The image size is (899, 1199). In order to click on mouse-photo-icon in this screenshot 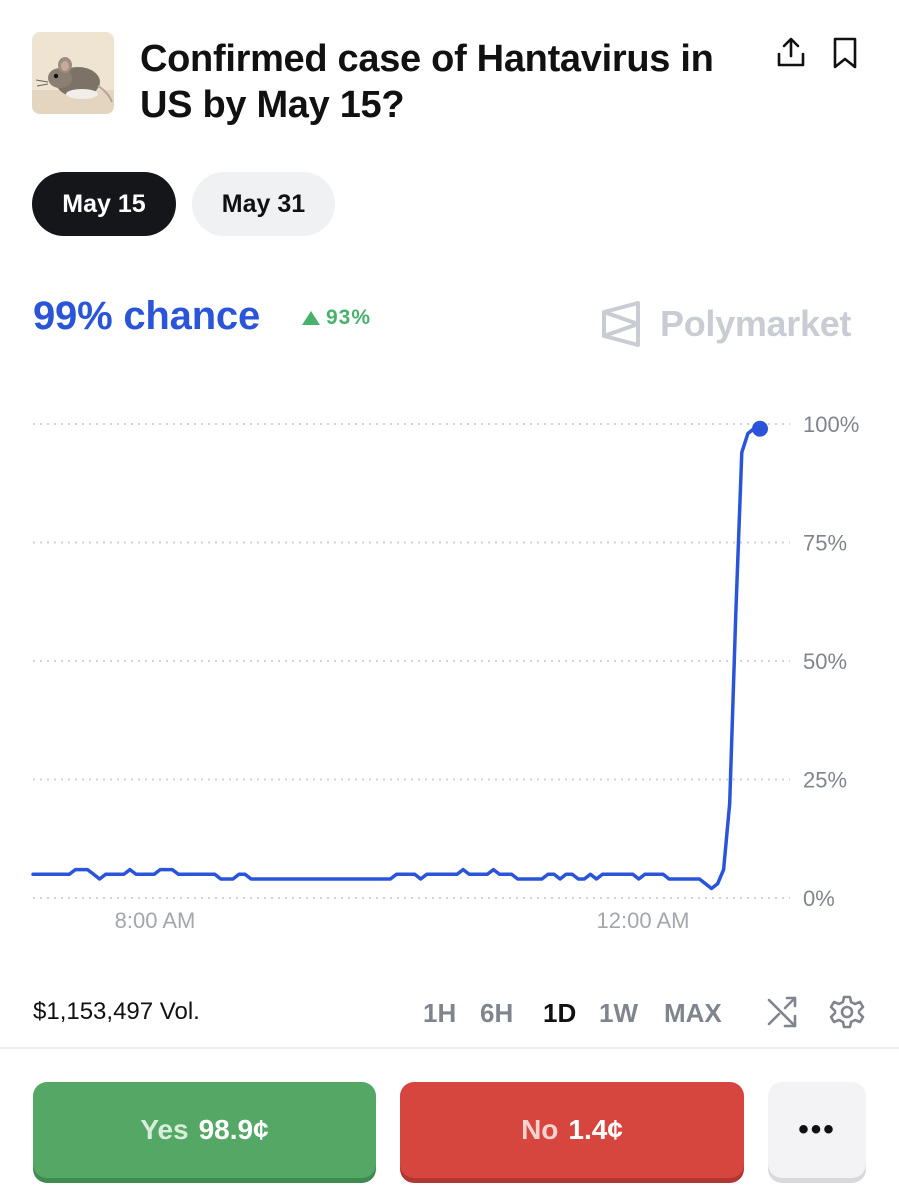, I will do `click(73, 73)`.